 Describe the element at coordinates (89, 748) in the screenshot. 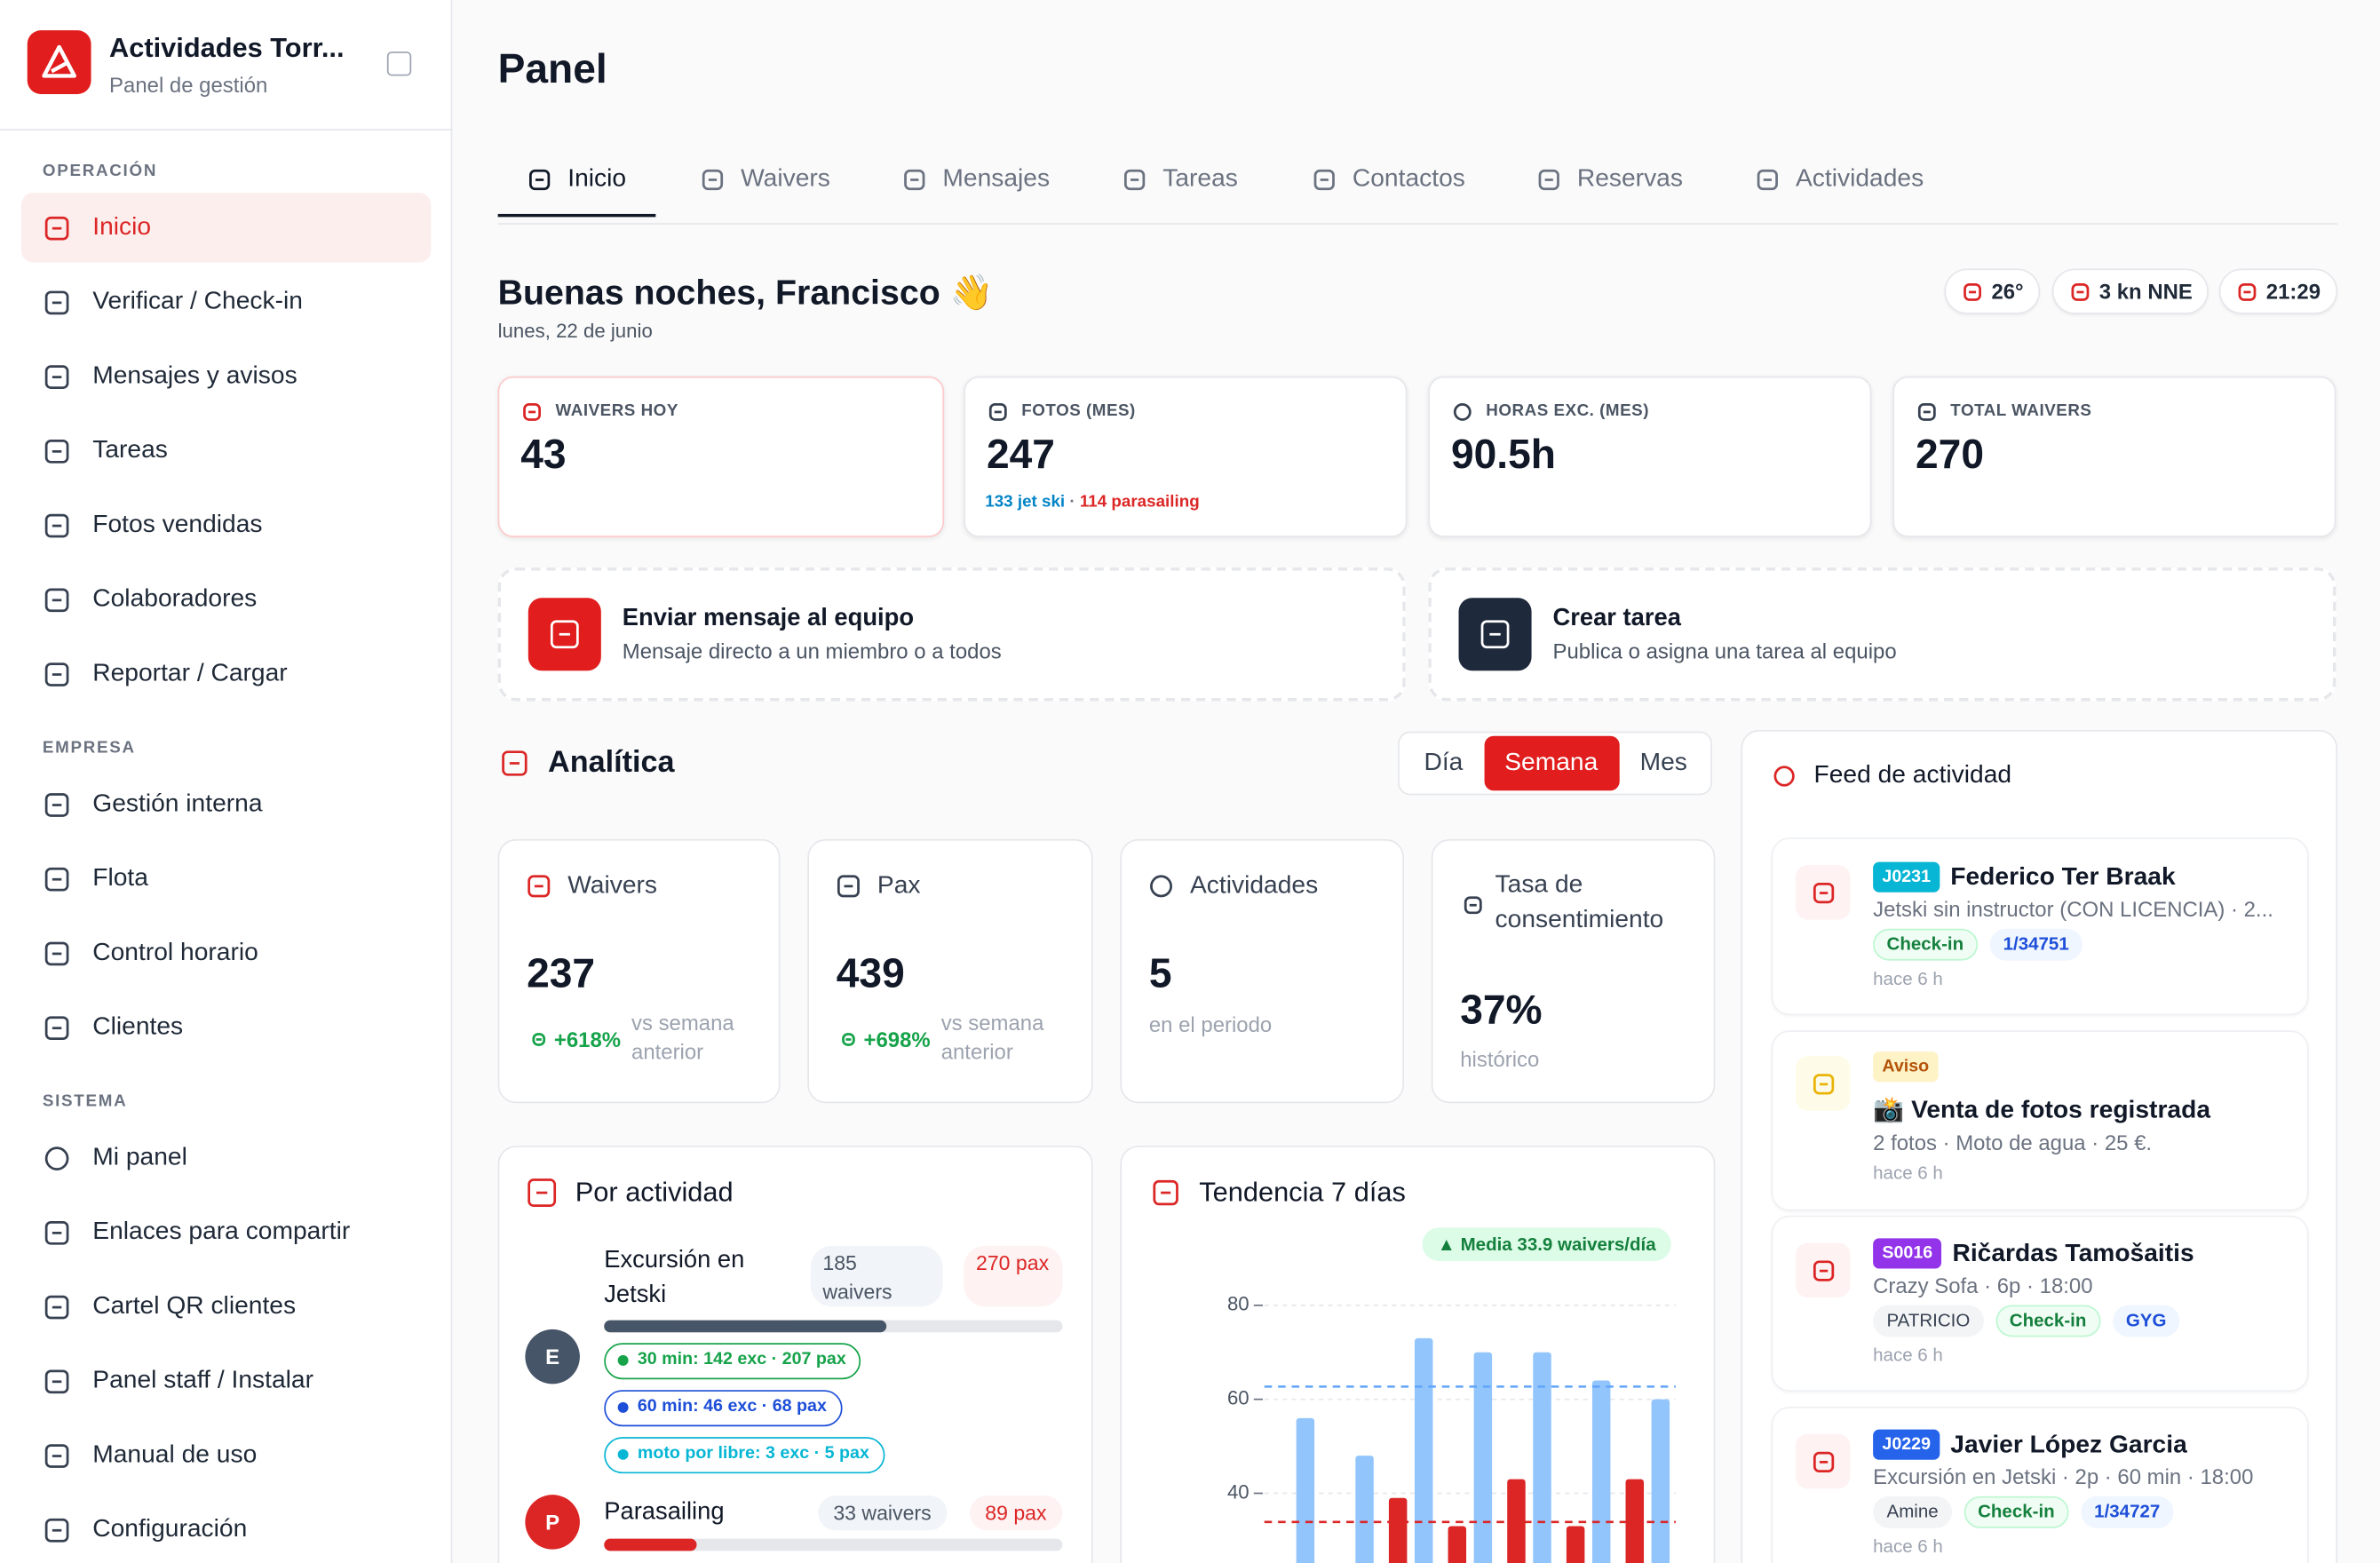

I see `nav-section-label: EMPRESA` at that location.